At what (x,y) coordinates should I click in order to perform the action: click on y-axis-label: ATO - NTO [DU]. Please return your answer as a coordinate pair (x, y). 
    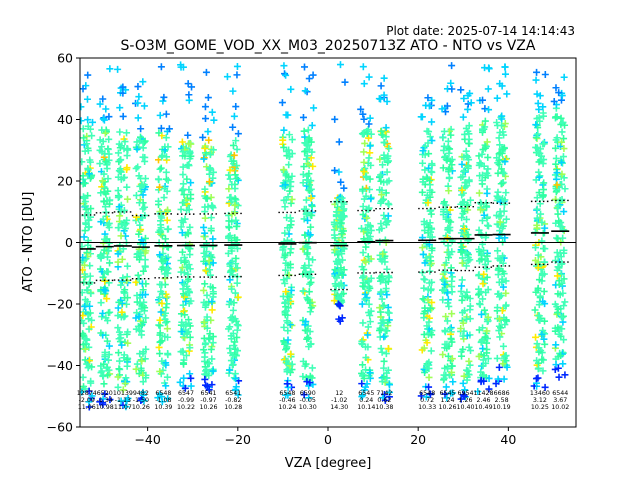
    Looking at the image, I should click on (28, 242).